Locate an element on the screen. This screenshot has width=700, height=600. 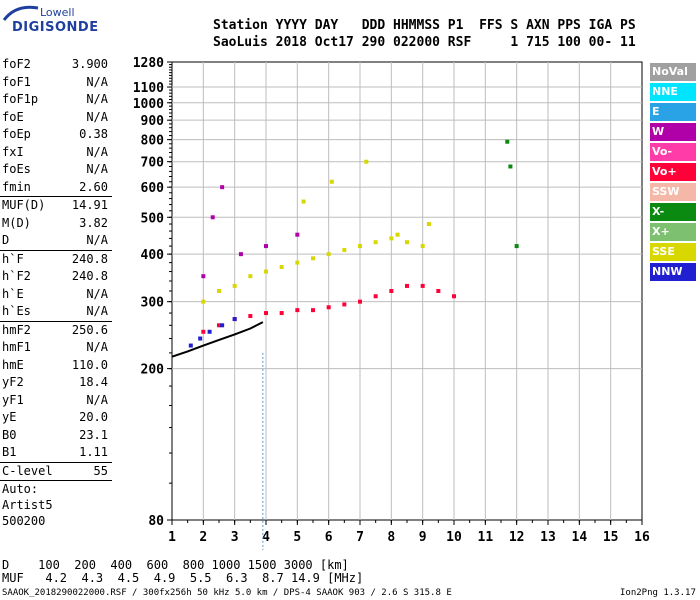
param-value: 23.1 is located at coordinates (93, 434).